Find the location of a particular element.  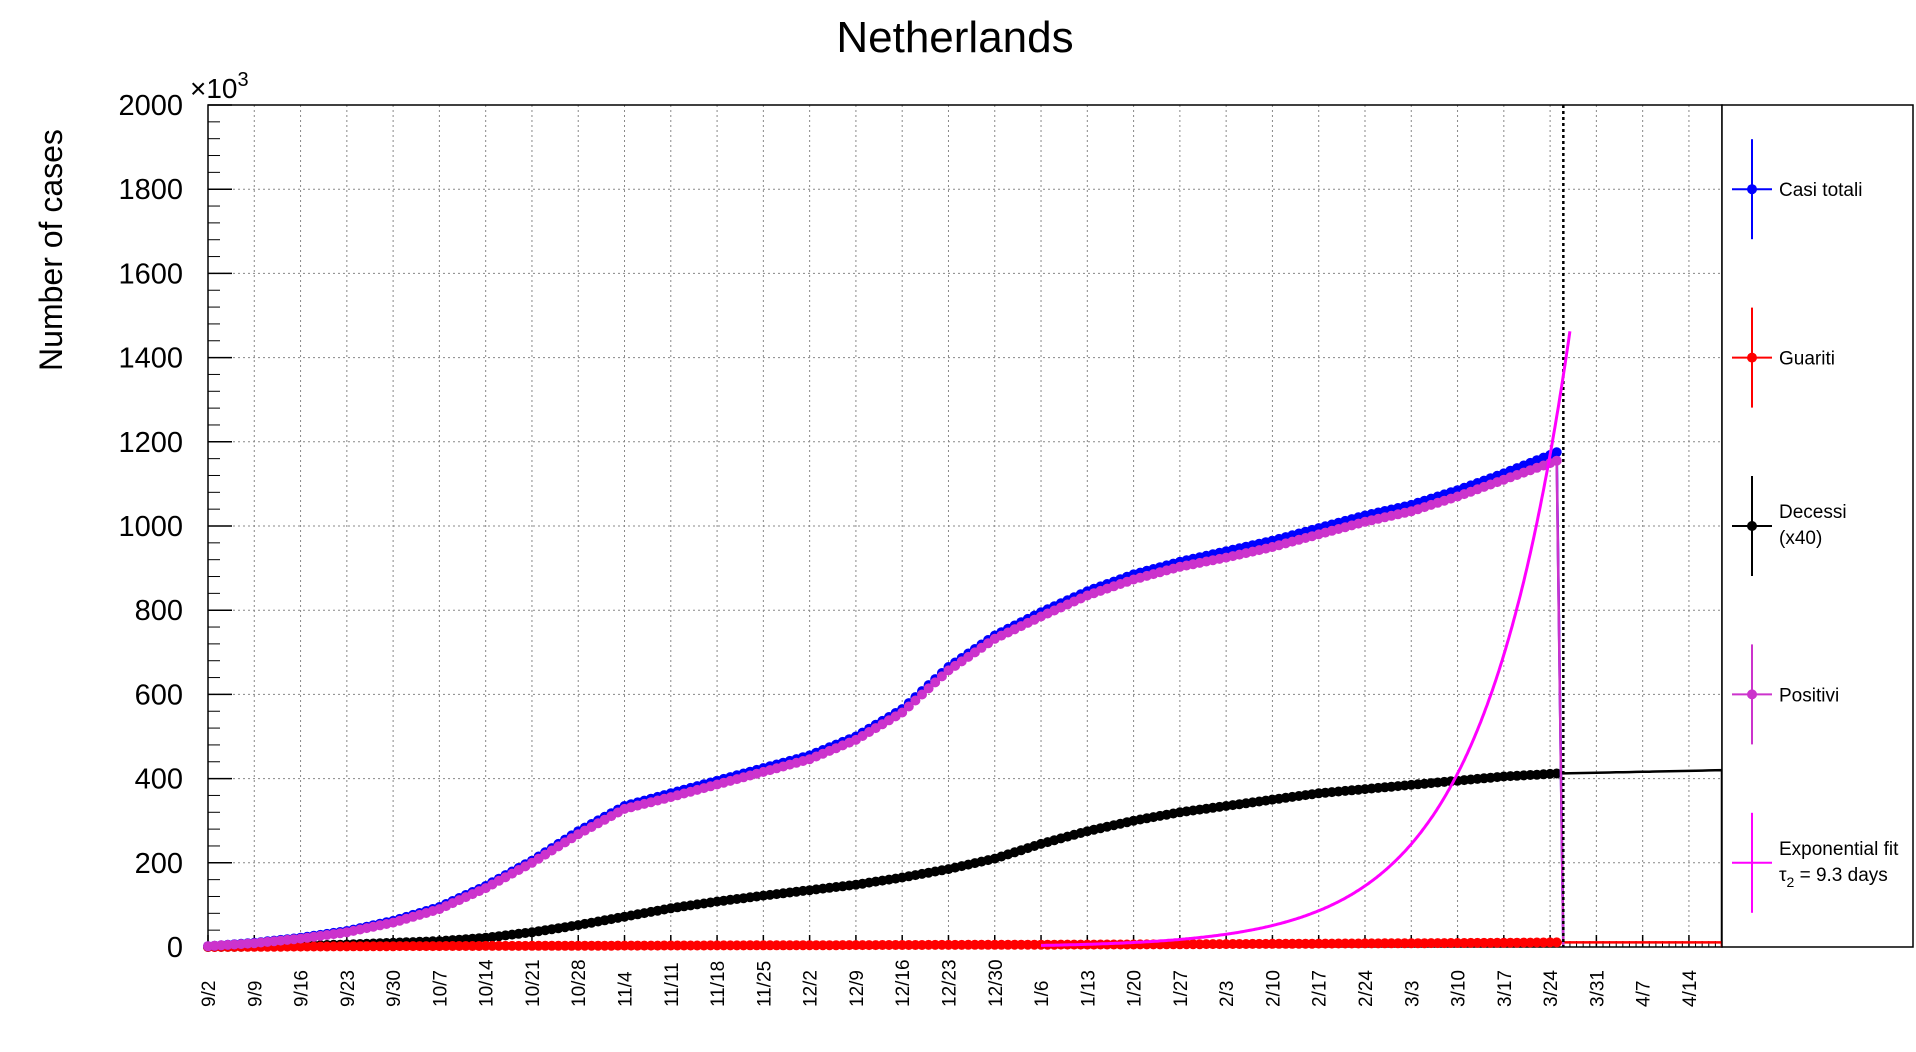

x-tick-label: 12/9 is located at coordinates (857, 988).